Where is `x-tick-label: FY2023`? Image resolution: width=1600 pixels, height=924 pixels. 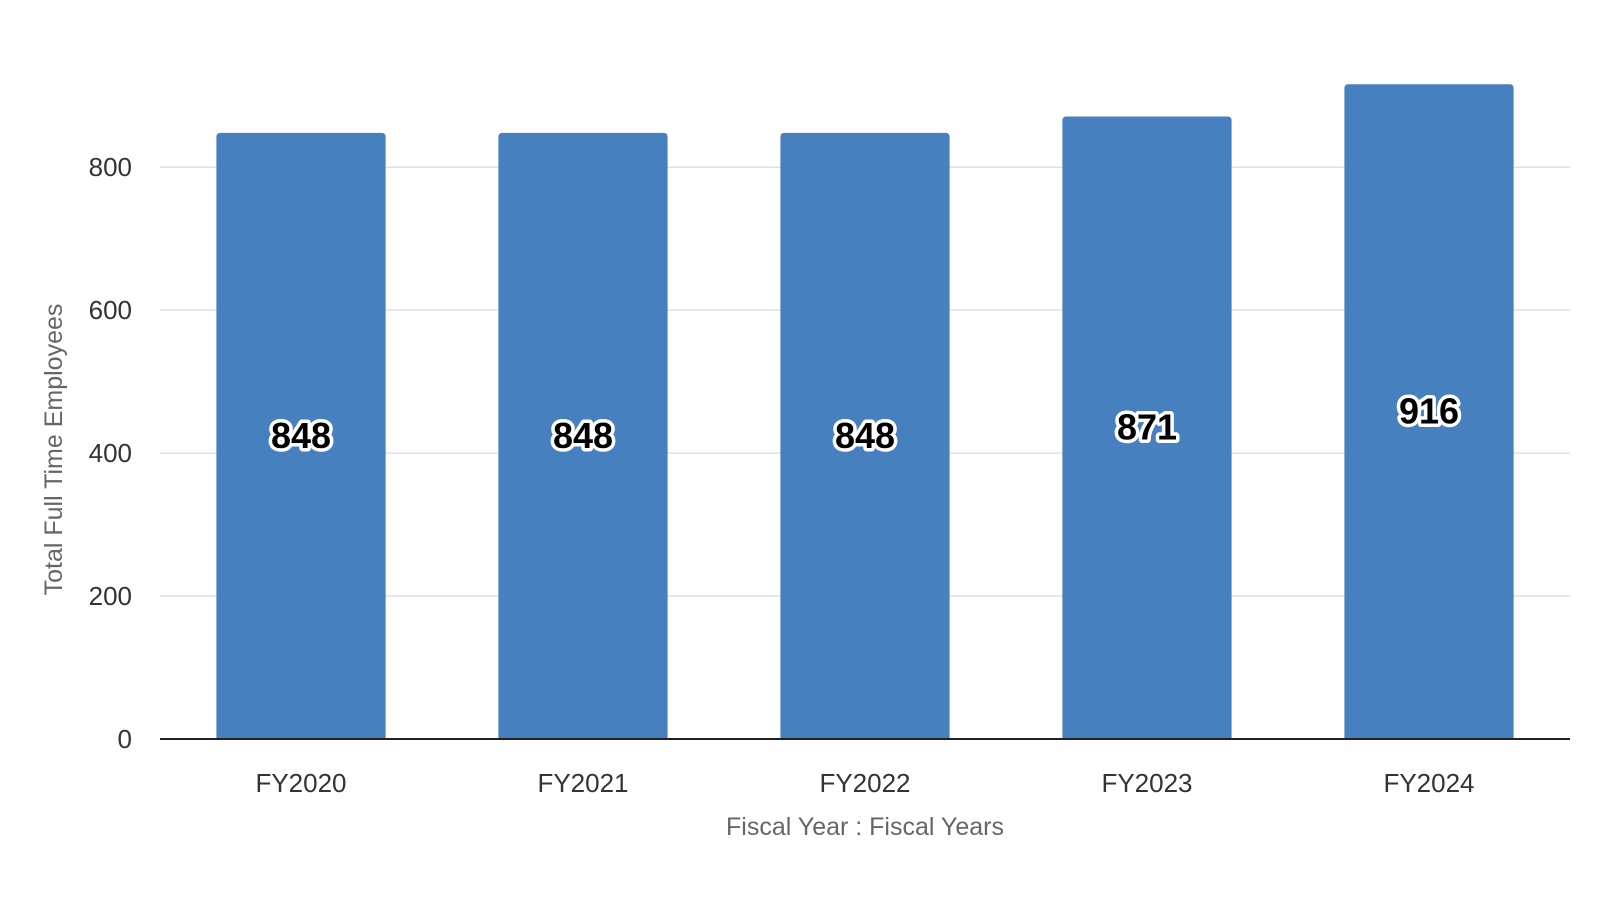
x-tick-label: FY2023 is located at coordinates (1146, 783).